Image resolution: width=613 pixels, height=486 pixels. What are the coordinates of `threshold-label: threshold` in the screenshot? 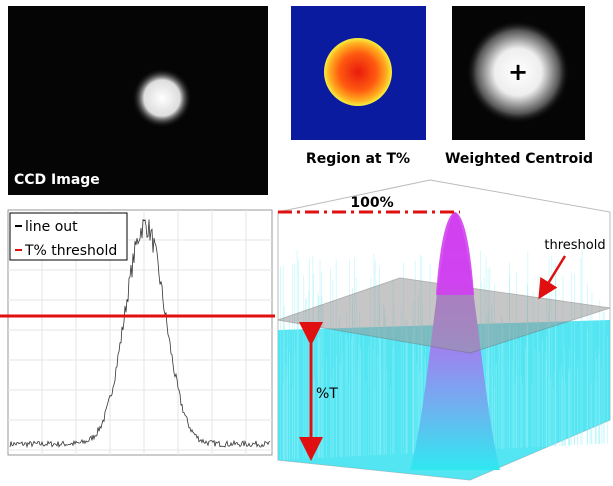 It's located at (574, 245).